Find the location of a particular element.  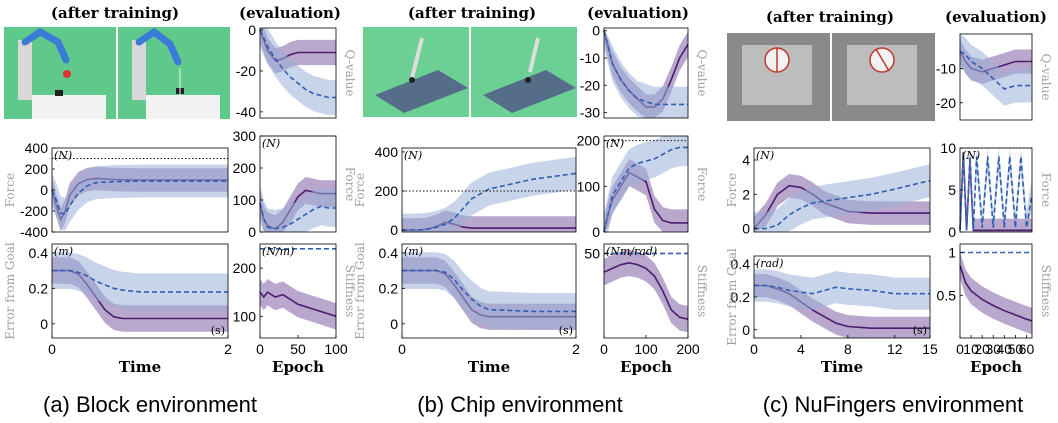

nufingers-error-xtick-label-3: 12 is located at coordinates (895, 349).